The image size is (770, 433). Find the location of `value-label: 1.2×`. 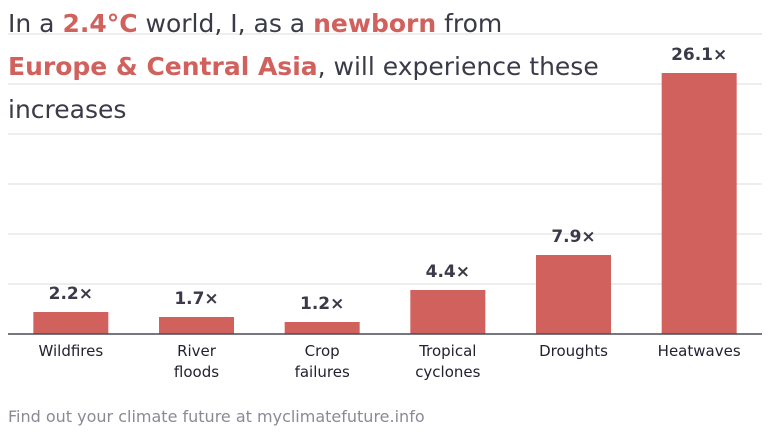

value-label: 1.2× is located at coordinates (322, 304).